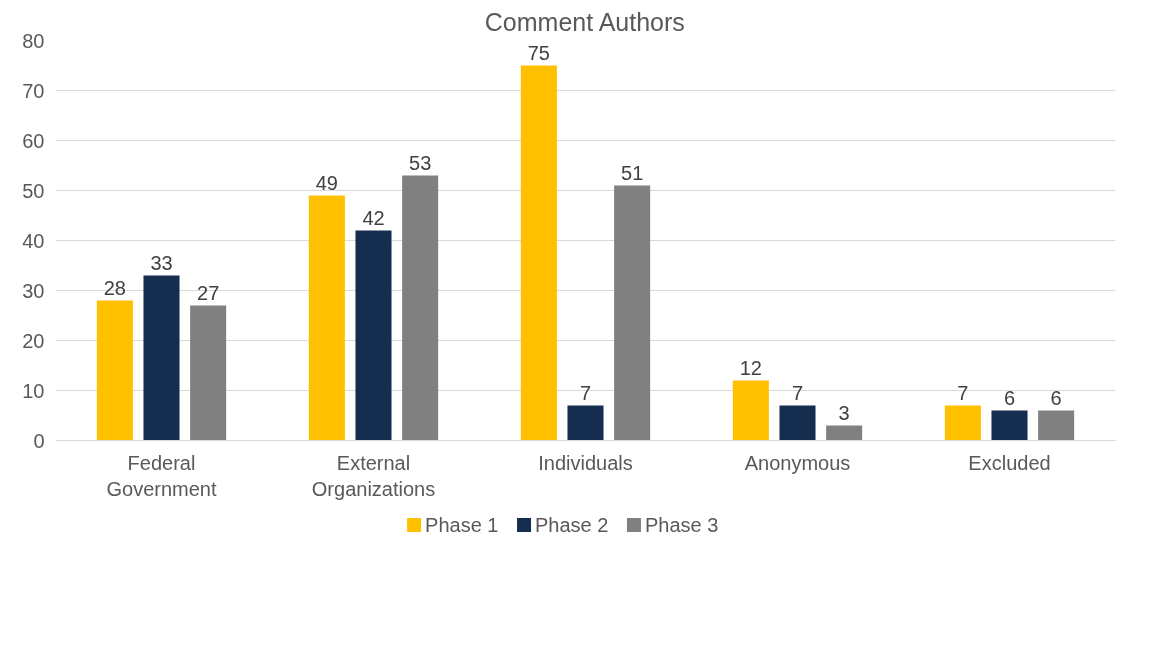 The image size is (1153, 669). What do you see at coordinates (584, 21) in the screenshot?
I see `chart-title: Comment Authors` at bounding box center [584, 21].